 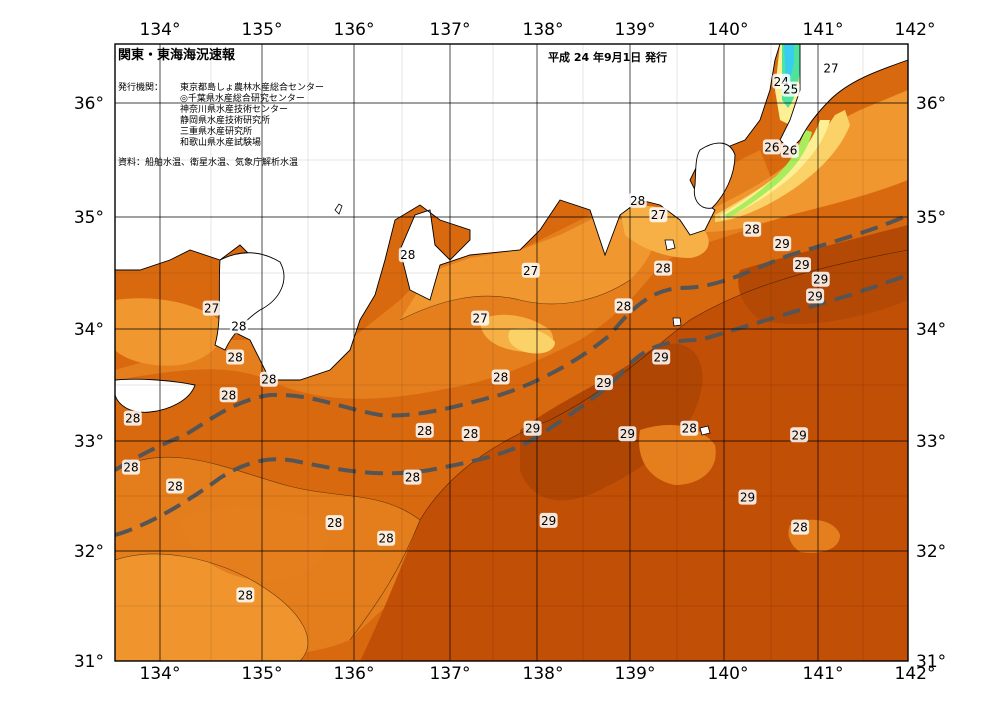 I want to click on lat-tick-label: 33°, so click(x=931, y=442).